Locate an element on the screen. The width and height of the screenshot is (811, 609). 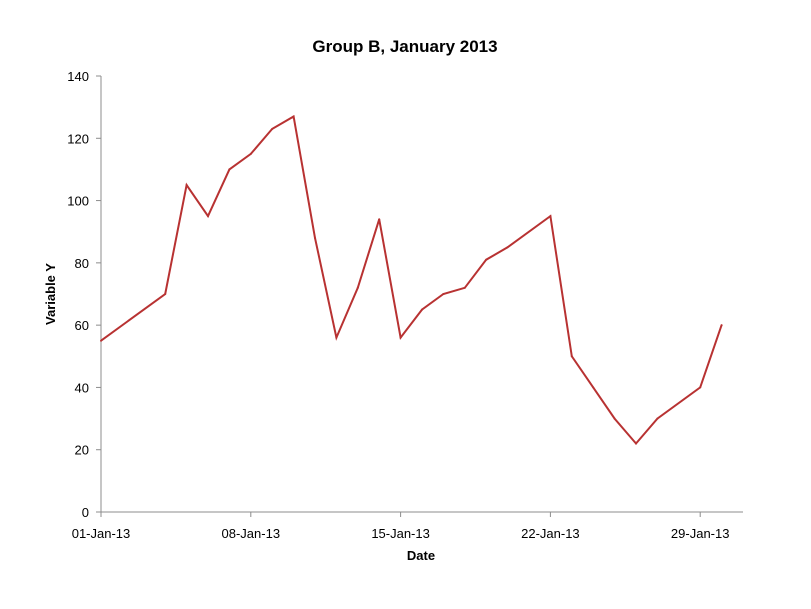
y-axis: 0 20 40 60 80 100 120 140 is located at coordinates (84, 294).